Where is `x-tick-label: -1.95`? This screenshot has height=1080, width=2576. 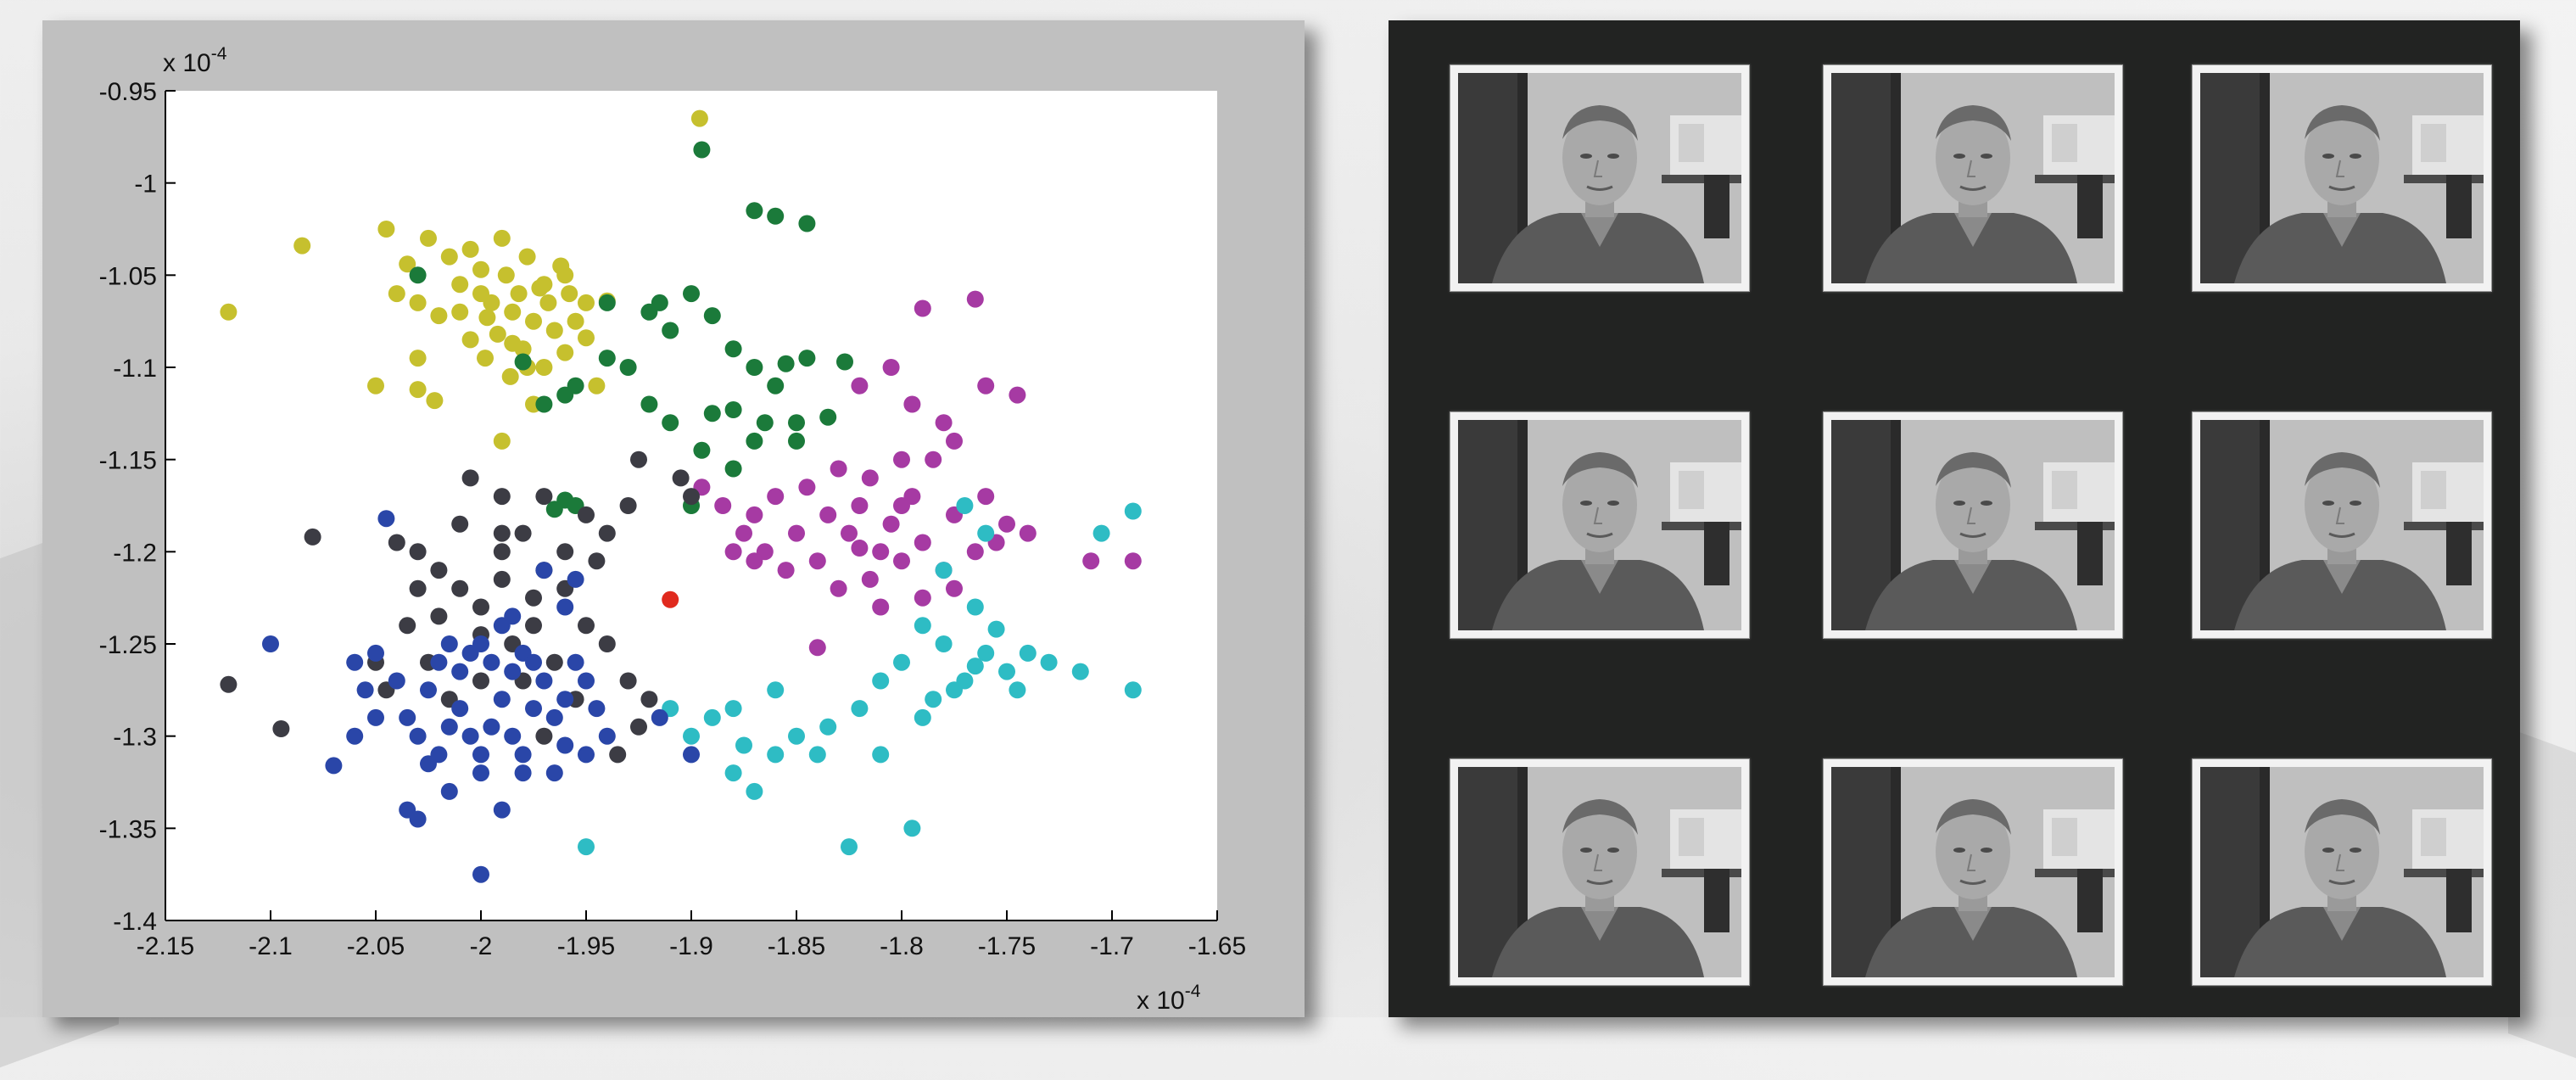 x-tick-label: -1.95 is located at coordinates (586, 946).